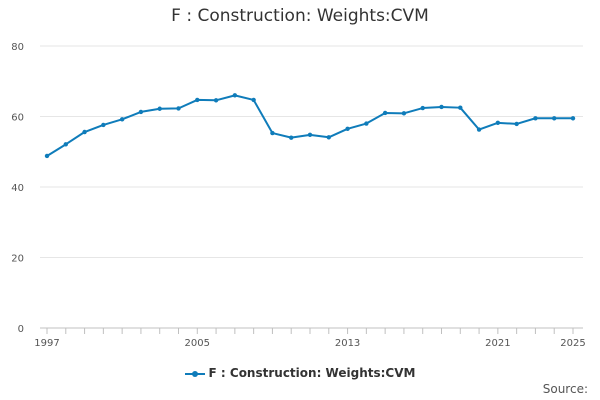 The width and height of the screenshot is (600, 400). Describe the element at coordinates (17, 47) in the screenshot. I see `y-tick-label: 80` at that location.